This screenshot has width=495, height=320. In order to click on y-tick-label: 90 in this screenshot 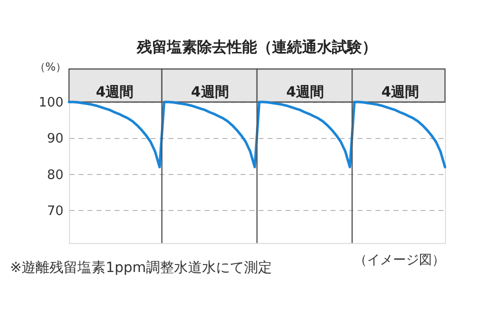, I will do `click(55, 139)`.